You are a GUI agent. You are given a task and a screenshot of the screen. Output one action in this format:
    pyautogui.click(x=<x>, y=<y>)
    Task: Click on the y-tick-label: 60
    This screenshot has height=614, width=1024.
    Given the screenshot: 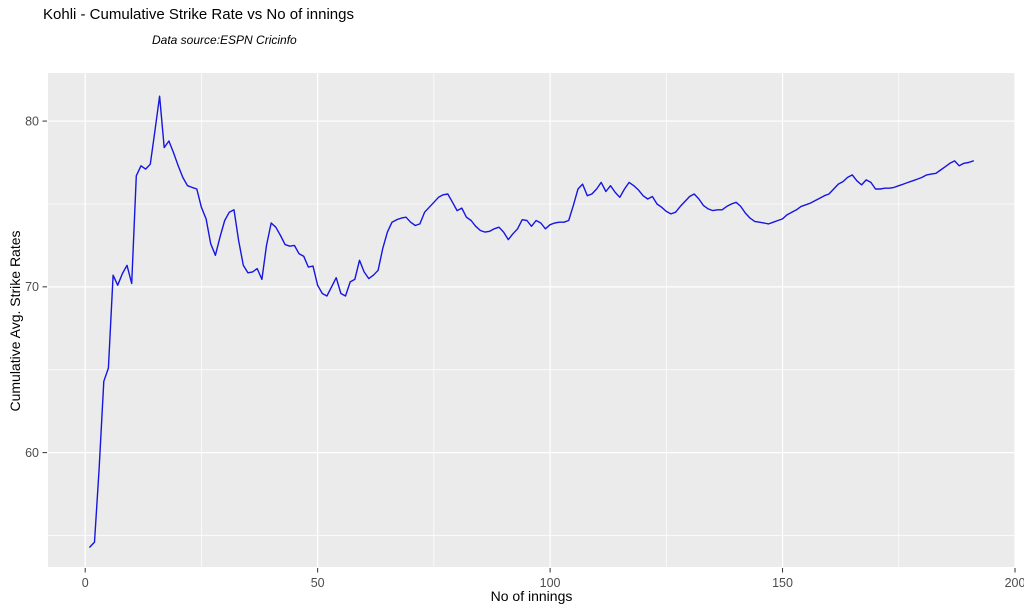 What is the action you would take?
    pyautogui.click(x=32, y=453)
    